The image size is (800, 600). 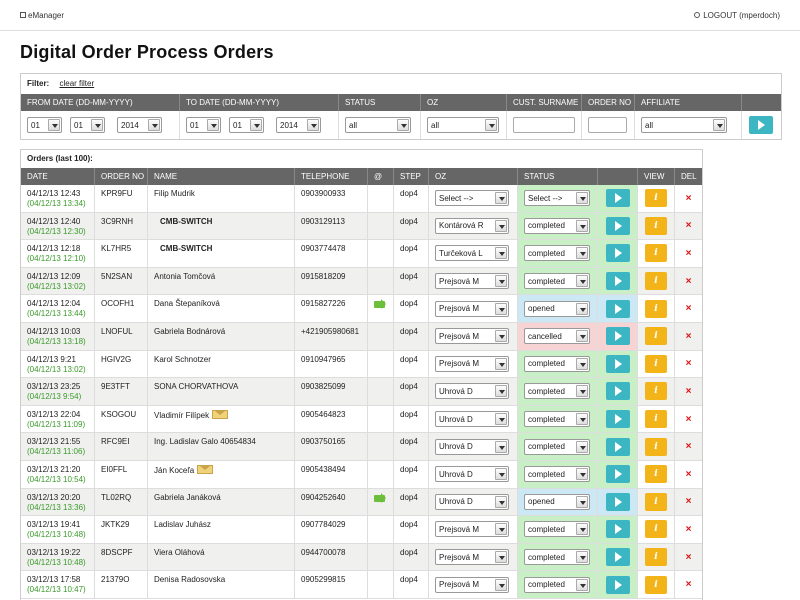 What do you see at coordinates (684, 125) in the screenshot?
I see `affiliate-select: all` at bounding box center [684, 125].